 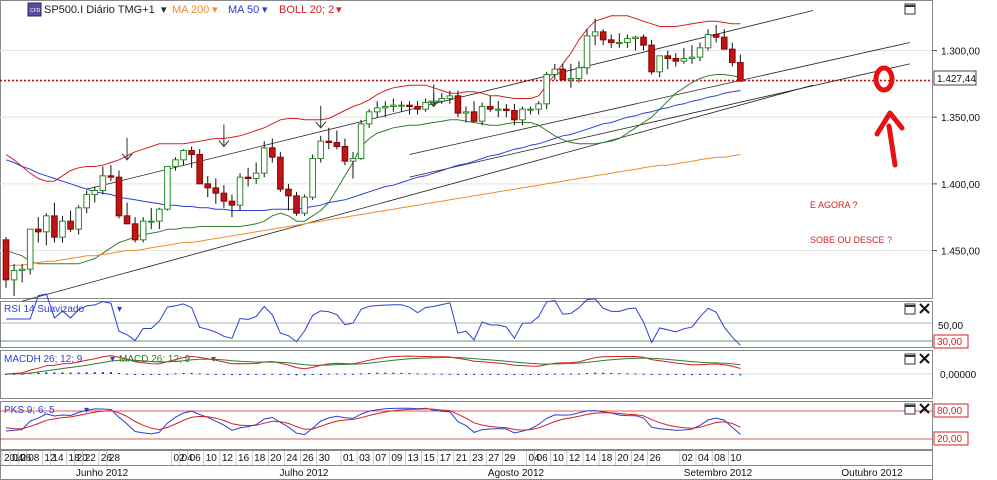 What do you see at coordinates (164, 10) in the screenshot?
I see `symbol-dropdown-icon: ▾` at bounding box center [164, 10].